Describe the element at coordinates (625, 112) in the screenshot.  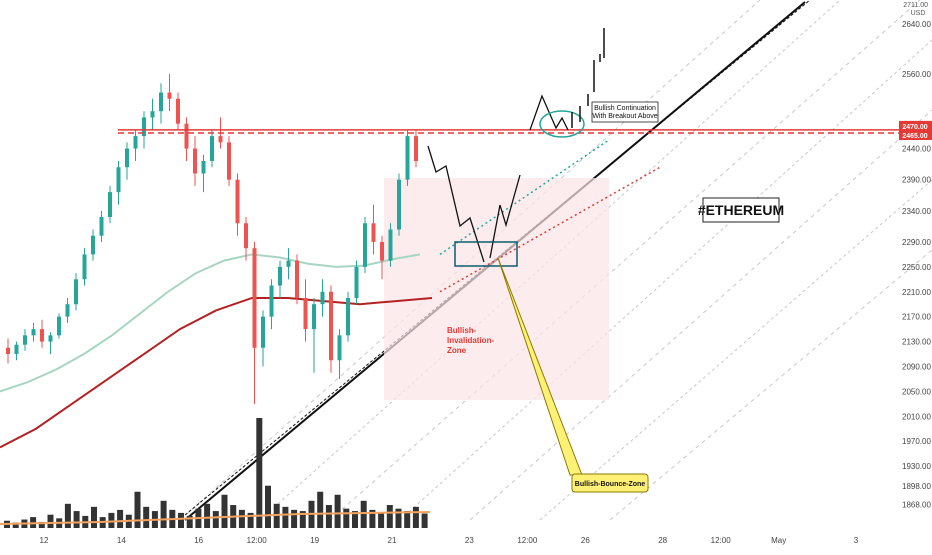
I see `continuation-label-box` at that location.